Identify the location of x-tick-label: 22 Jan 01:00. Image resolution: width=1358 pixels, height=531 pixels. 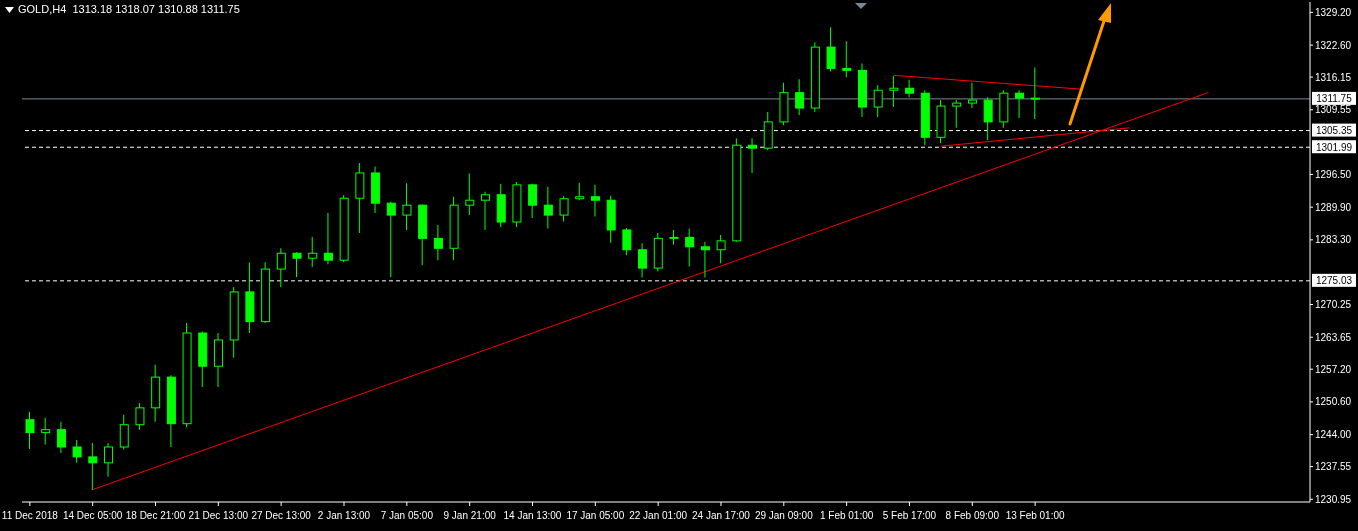
(658, 515).